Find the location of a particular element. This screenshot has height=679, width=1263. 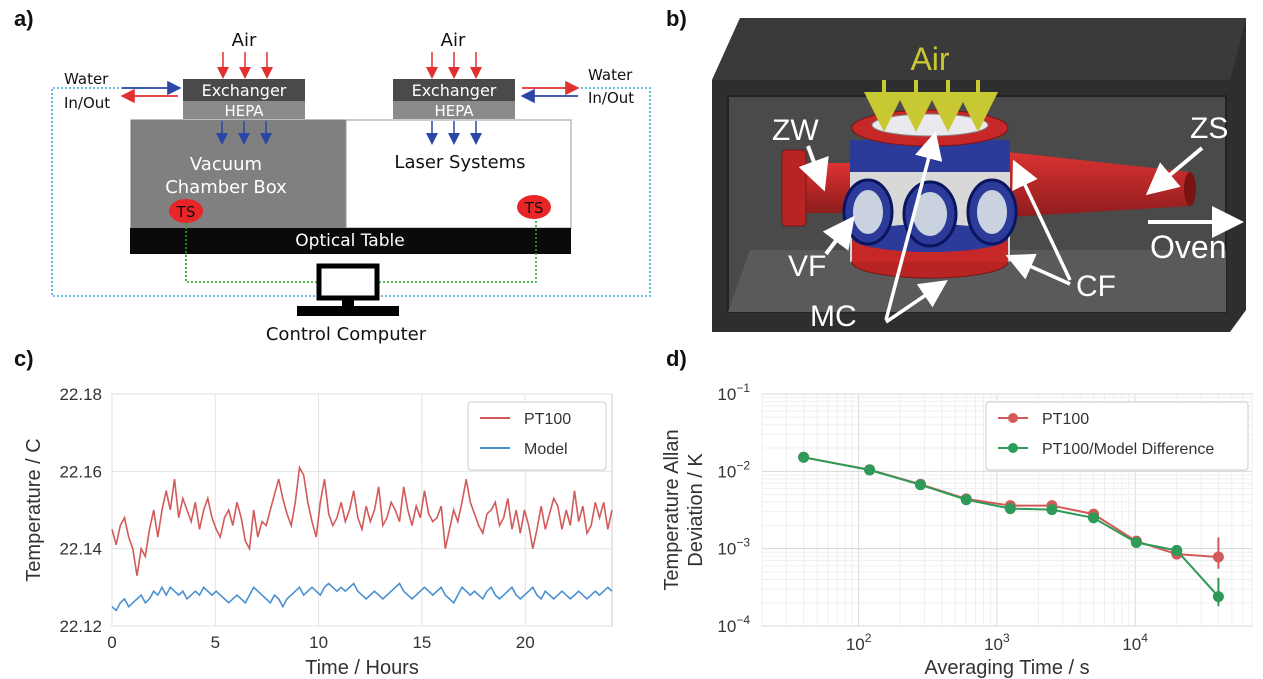

optical-table is located at coordinates (350, 241).